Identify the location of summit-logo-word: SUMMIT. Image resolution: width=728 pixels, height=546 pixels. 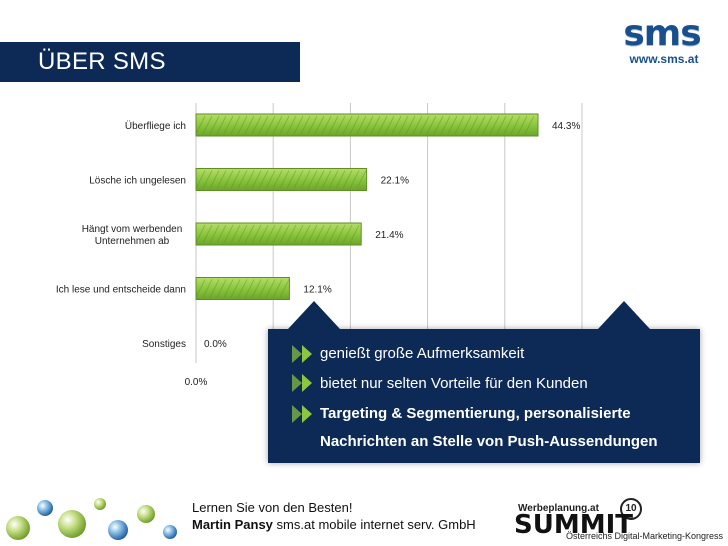
(573, 525).